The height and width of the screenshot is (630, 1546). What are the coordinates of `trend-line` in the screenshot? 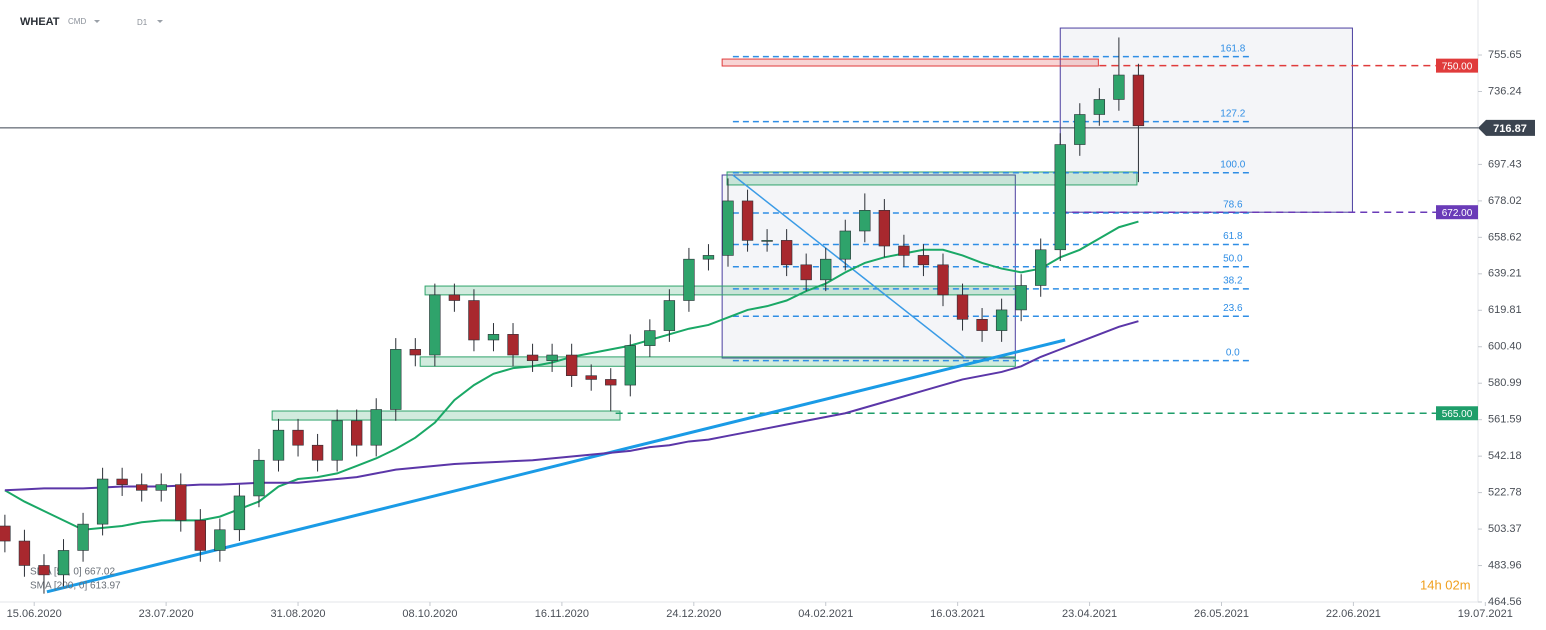 It's located at (849, 266).